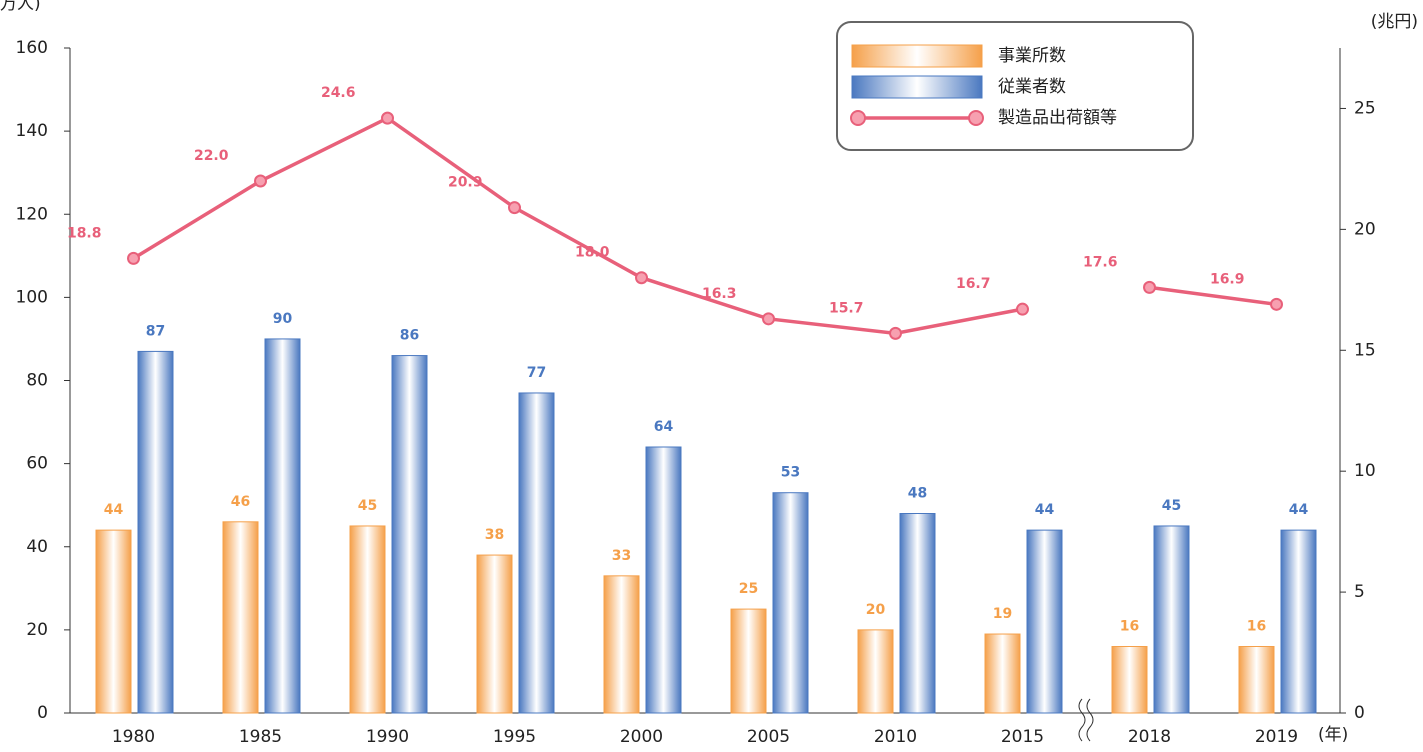 This screenshot has width=1423, height=752. I want to click on y-tick-label: 0, so click(42, 713).